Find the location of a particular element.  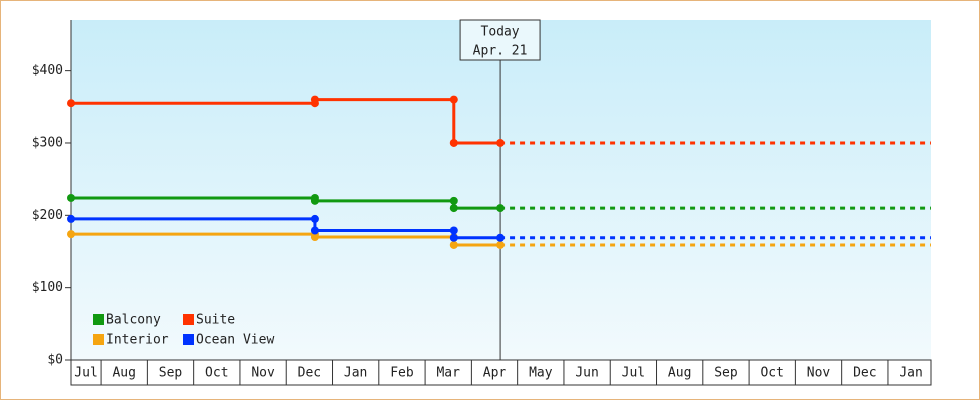

y-tick-label: $0 is located at coordinates (55, 360).